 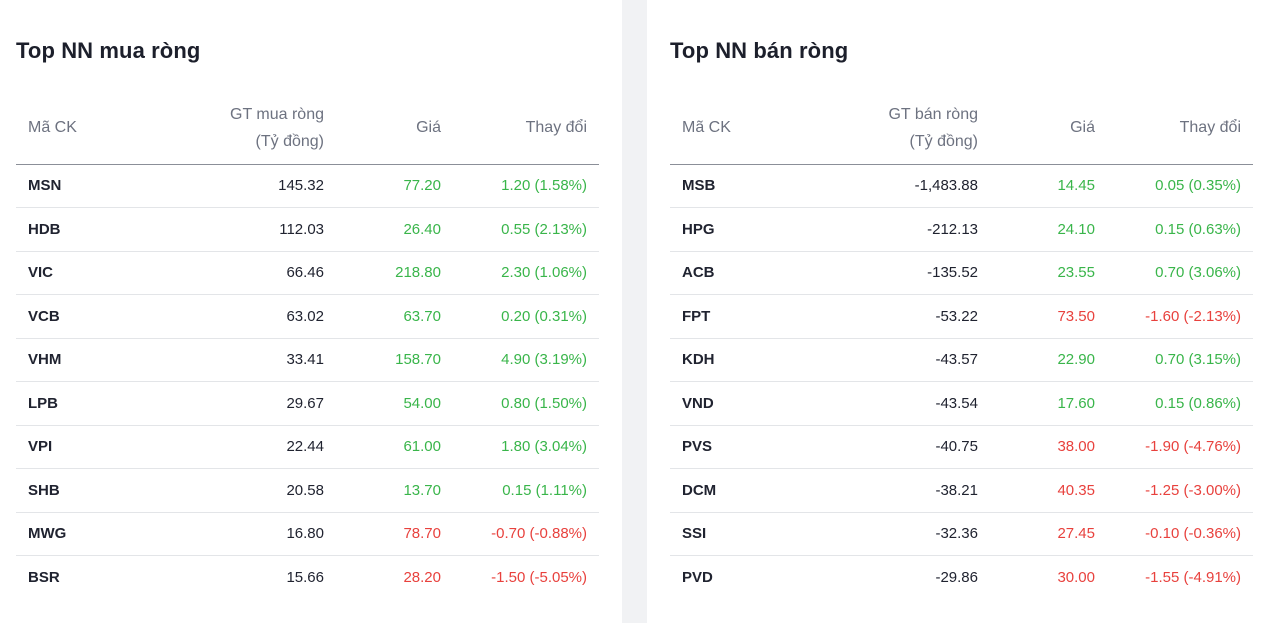 What do you see at coordinates (759, 50) in the screenshot?
I see `panel-title-net-sell: Top NN bán ròng` at bounding box center [759, 50].